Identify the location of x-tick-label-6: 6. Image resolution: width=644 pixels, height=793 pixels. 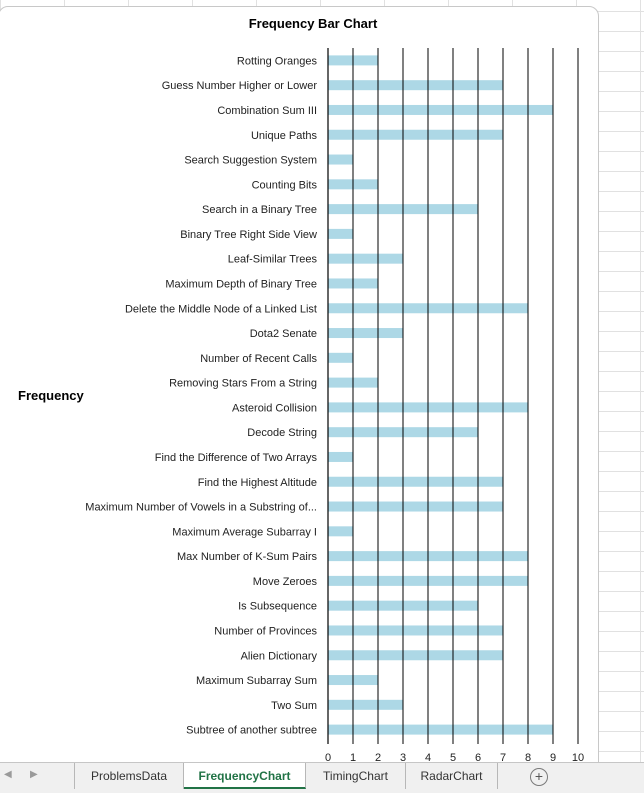
(478, 757).